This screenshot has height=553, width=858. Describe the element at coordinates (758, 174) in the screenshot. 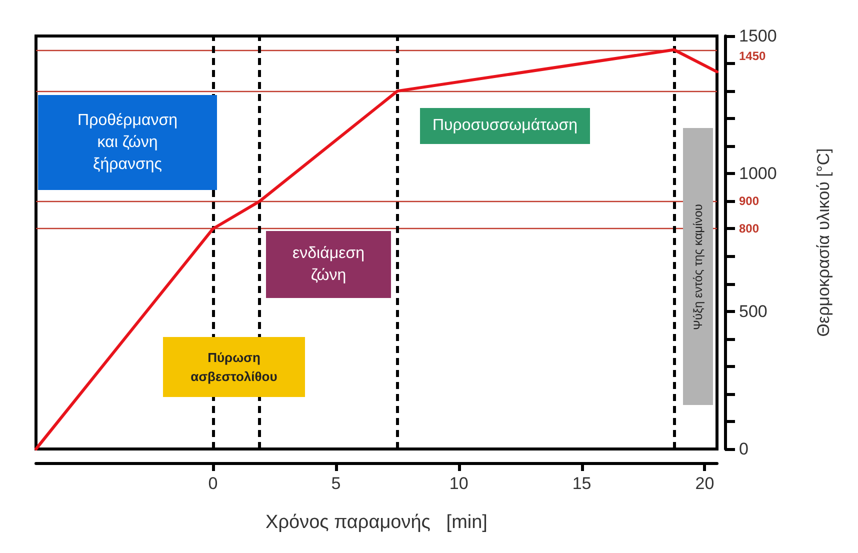

I see `y-tick-label: 1000` at that location.